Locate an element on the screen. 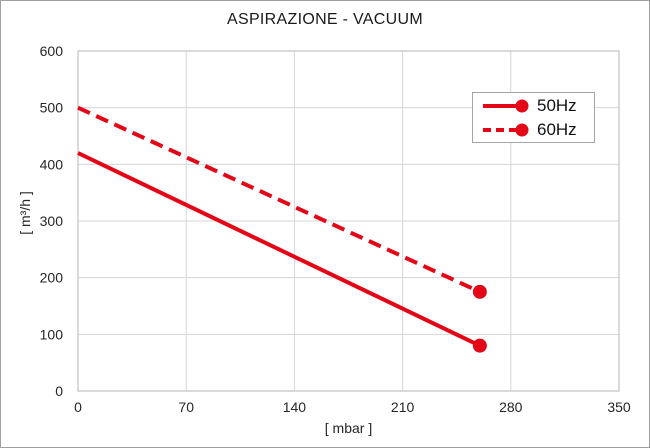  x-tick-label: 140 is located at coordinates (295, 407).